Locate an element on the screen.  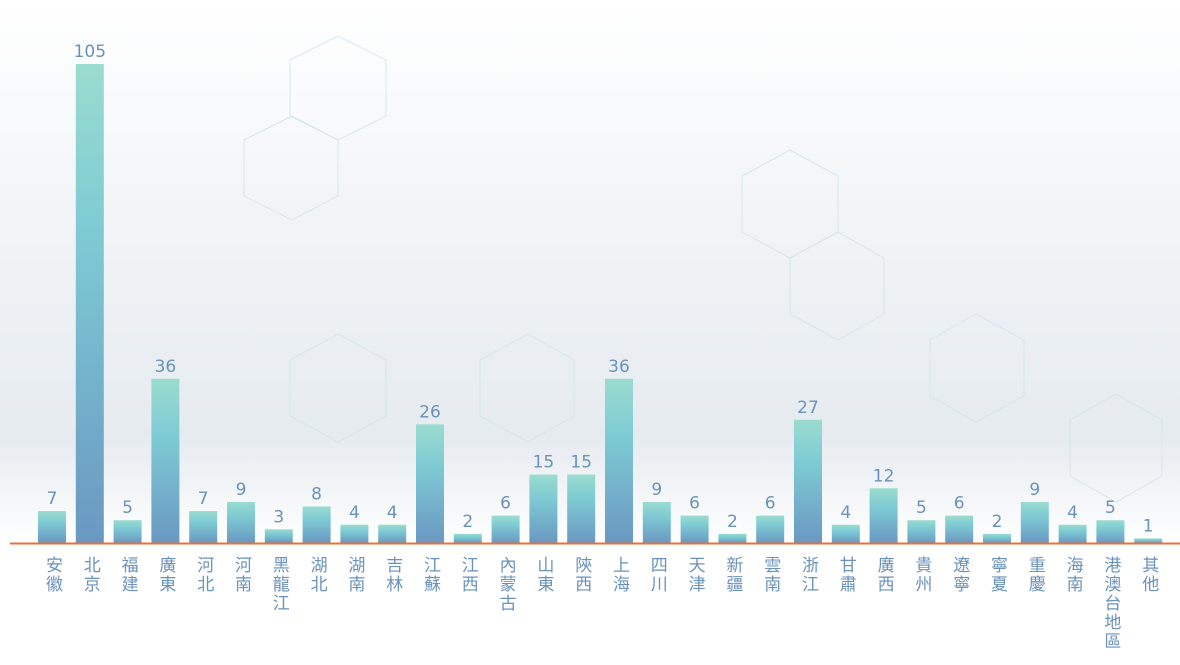
x-tick-label: 湖北 is located at coordinates (317, 575).